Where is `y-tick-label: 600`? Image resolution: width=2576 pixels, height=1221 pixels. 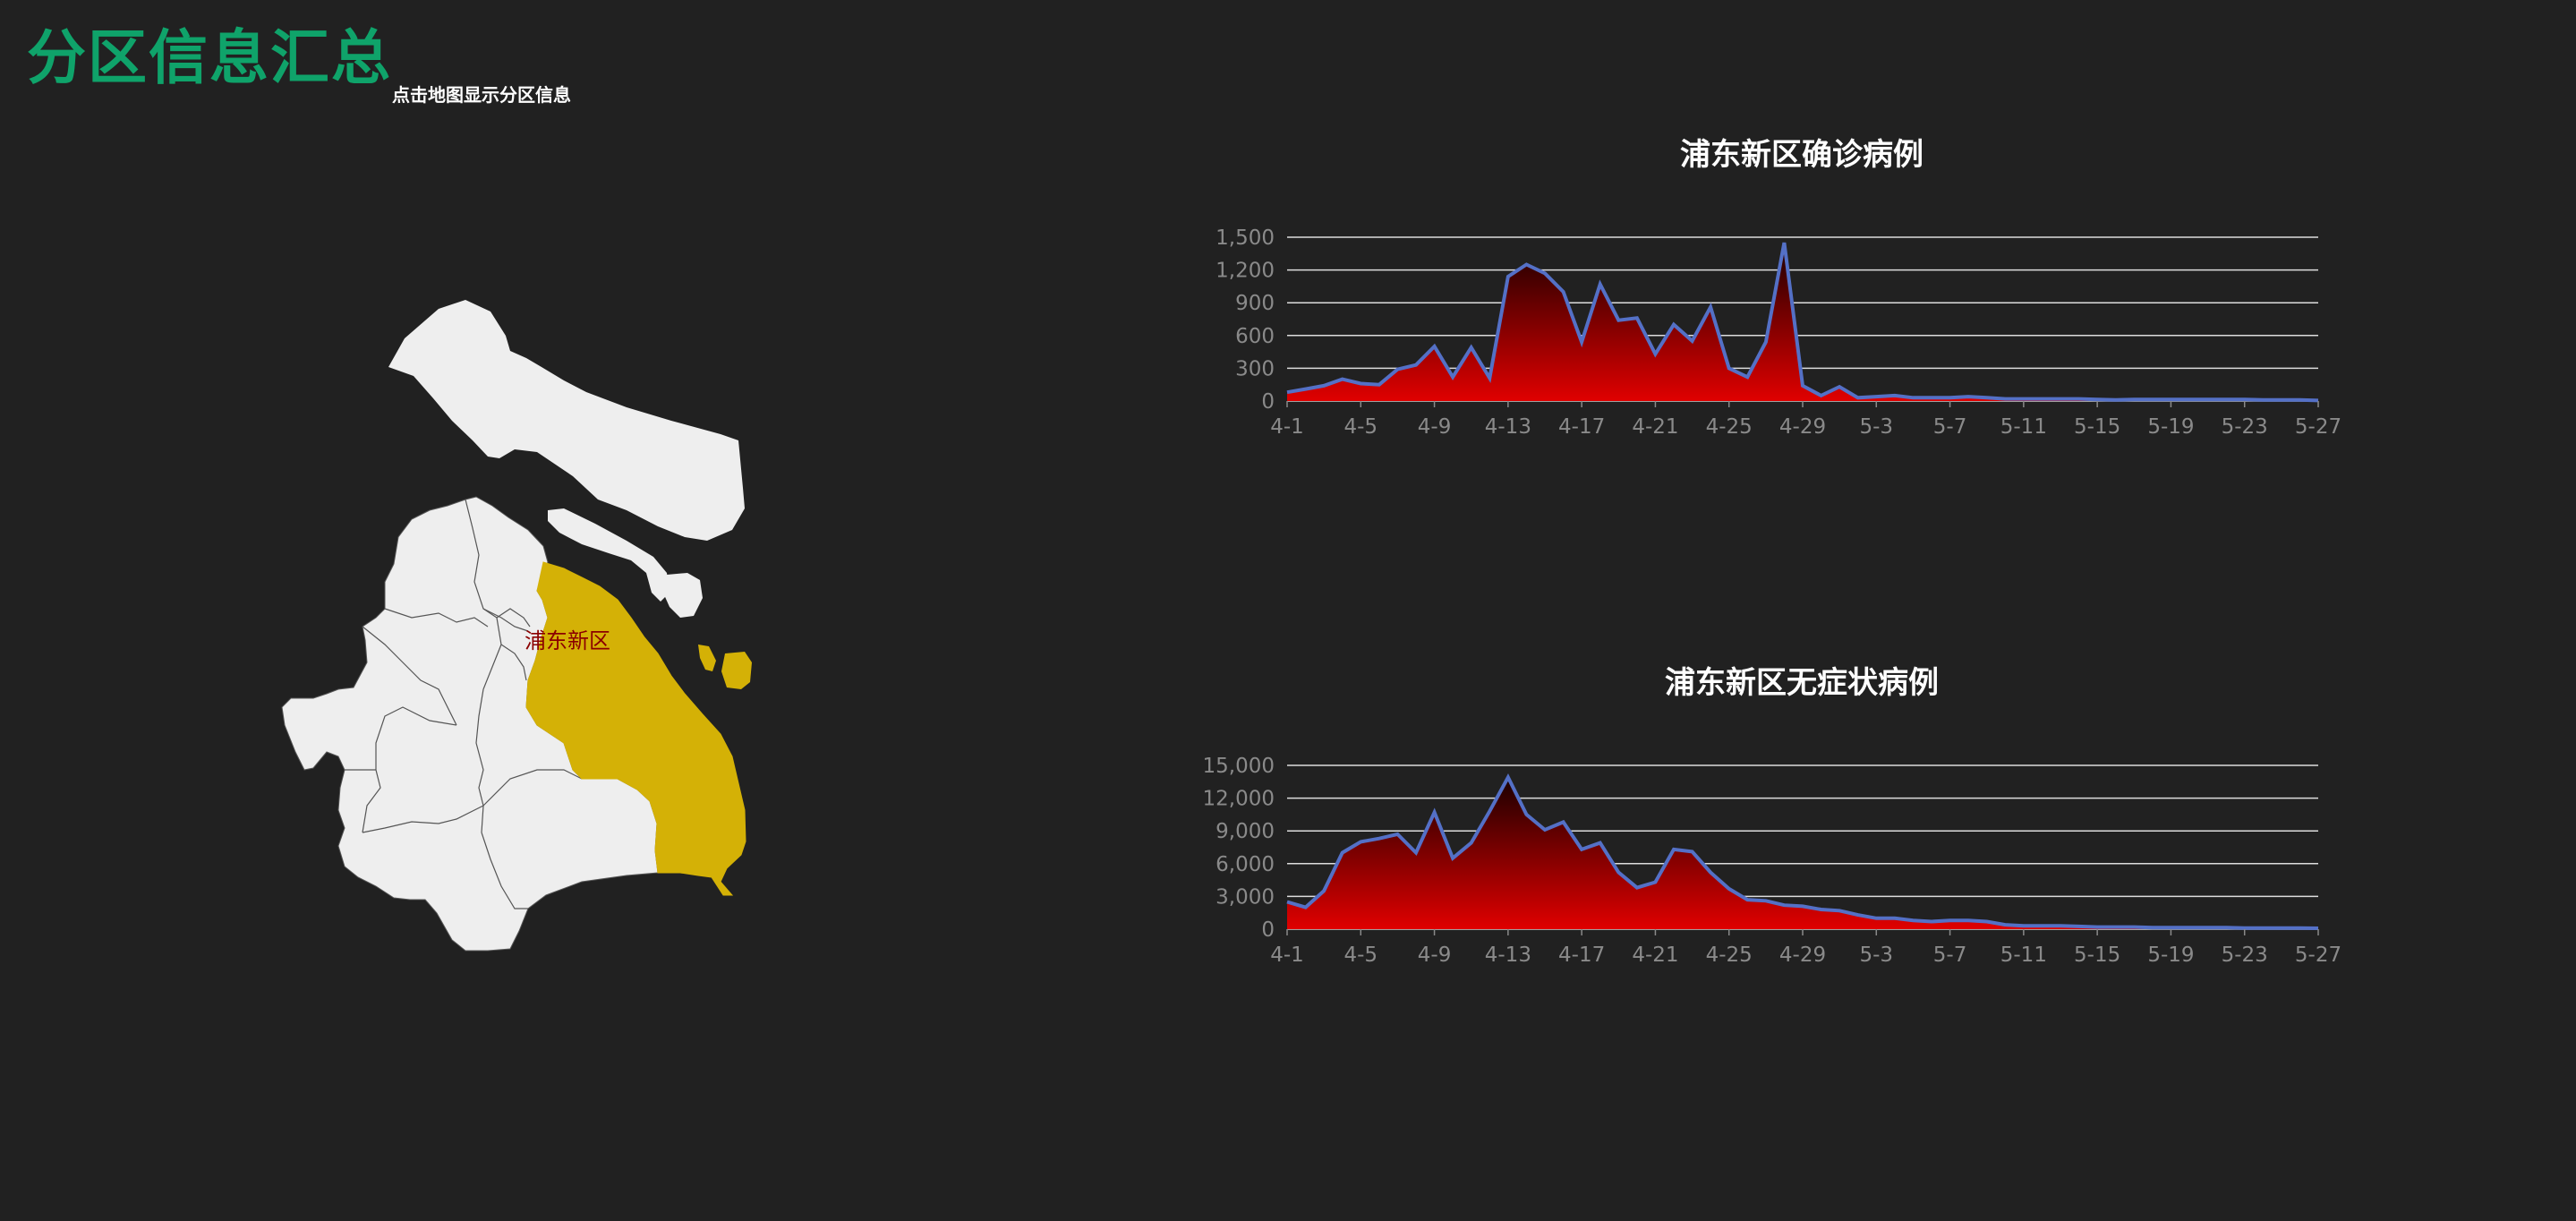
y-tick-label: 600 is located at coordinates (1255, 336).